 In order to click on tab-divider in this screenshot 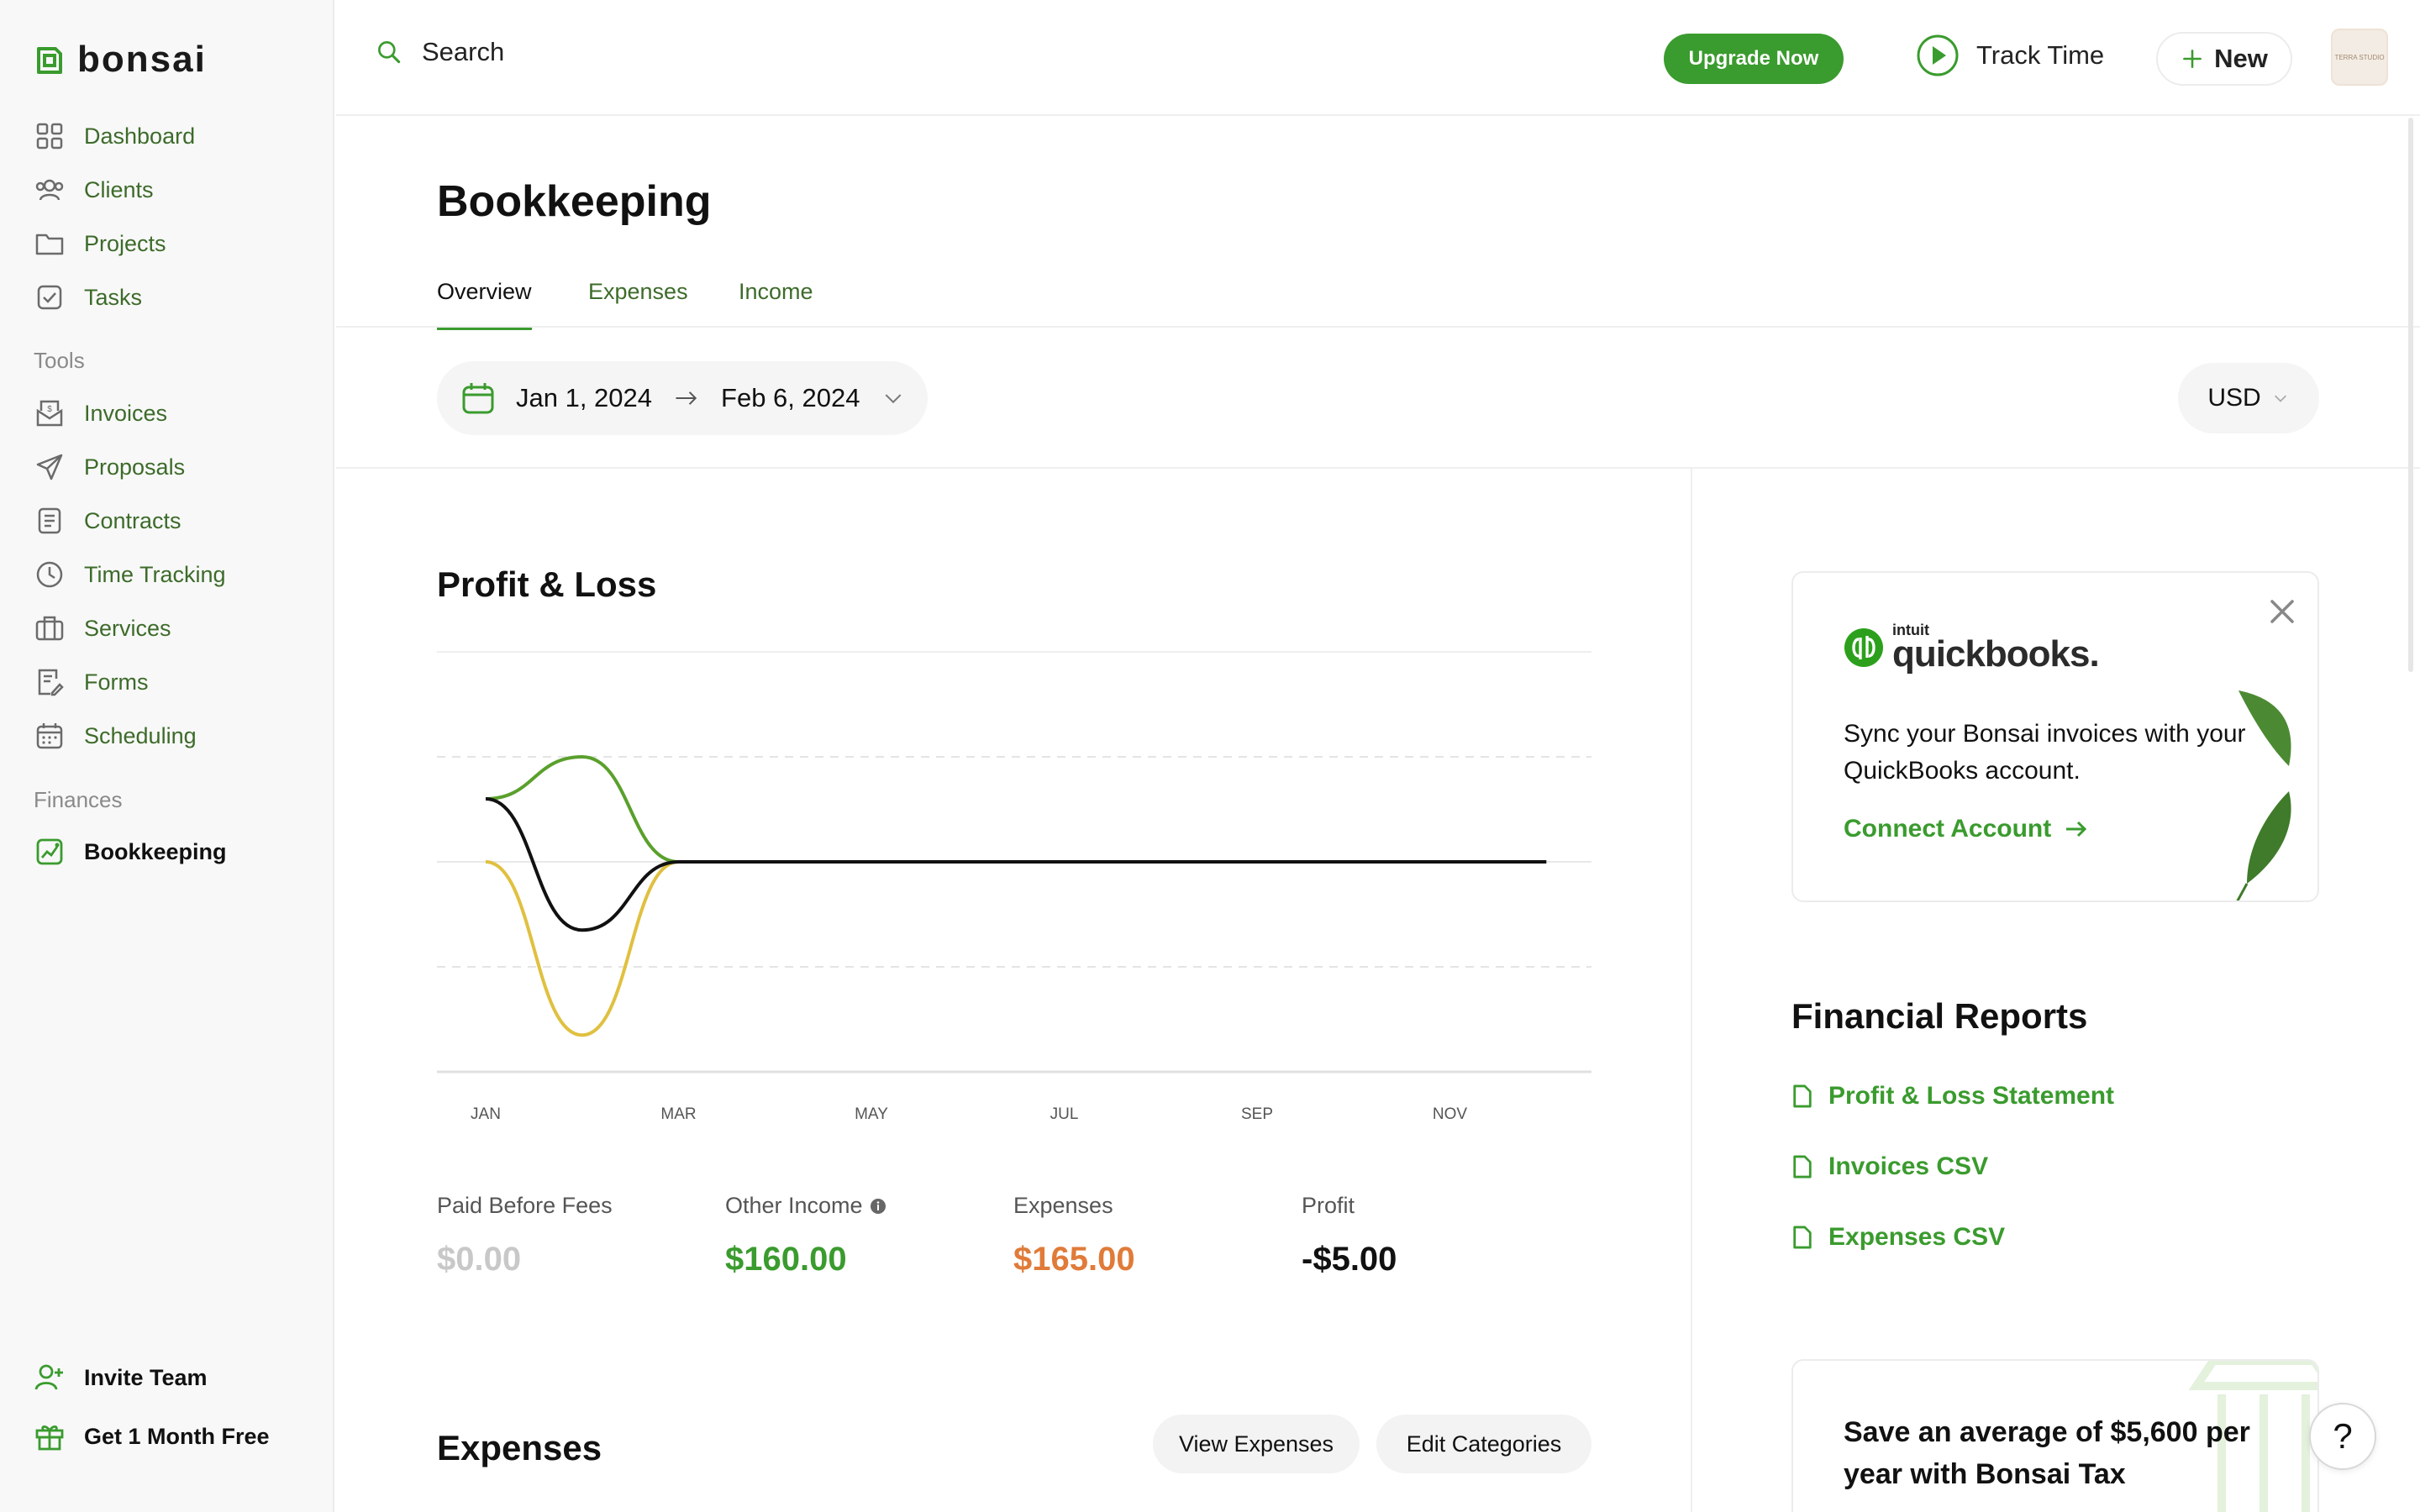, I will do `click(1378, 327)`.